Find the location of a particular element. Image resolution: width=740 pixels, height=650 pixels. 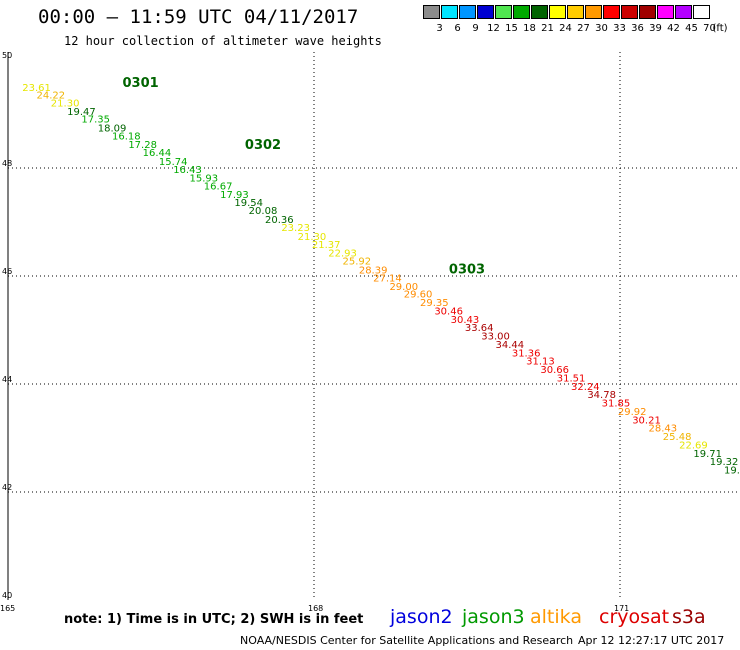

wave-height-value: 28.43 is located at coordinates (663, 429).